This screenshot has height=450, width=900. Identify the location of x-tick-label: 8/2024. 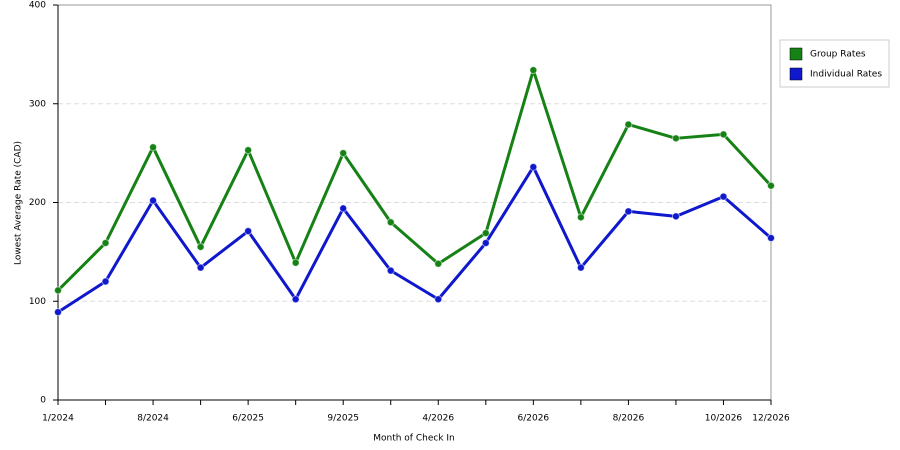
(153, 419).